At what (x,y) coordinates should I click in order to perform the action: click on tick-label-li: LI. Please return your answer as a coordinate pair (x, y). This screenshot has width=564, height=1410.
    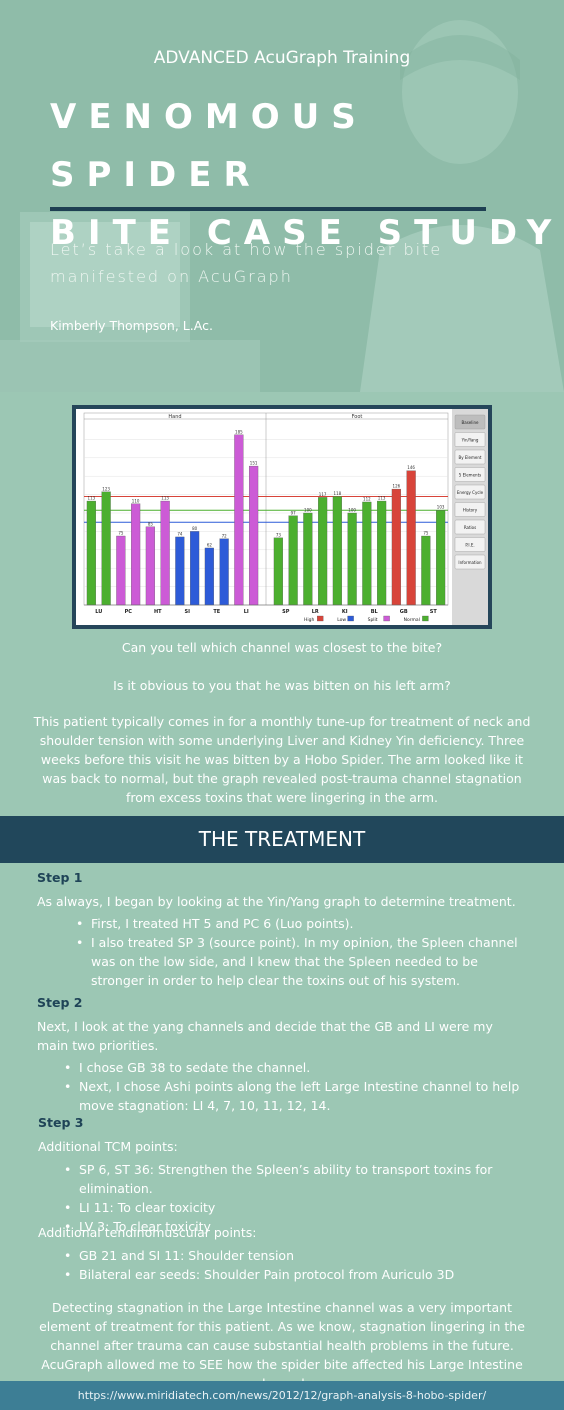
    Looking at the image, I should click on (246, 612).